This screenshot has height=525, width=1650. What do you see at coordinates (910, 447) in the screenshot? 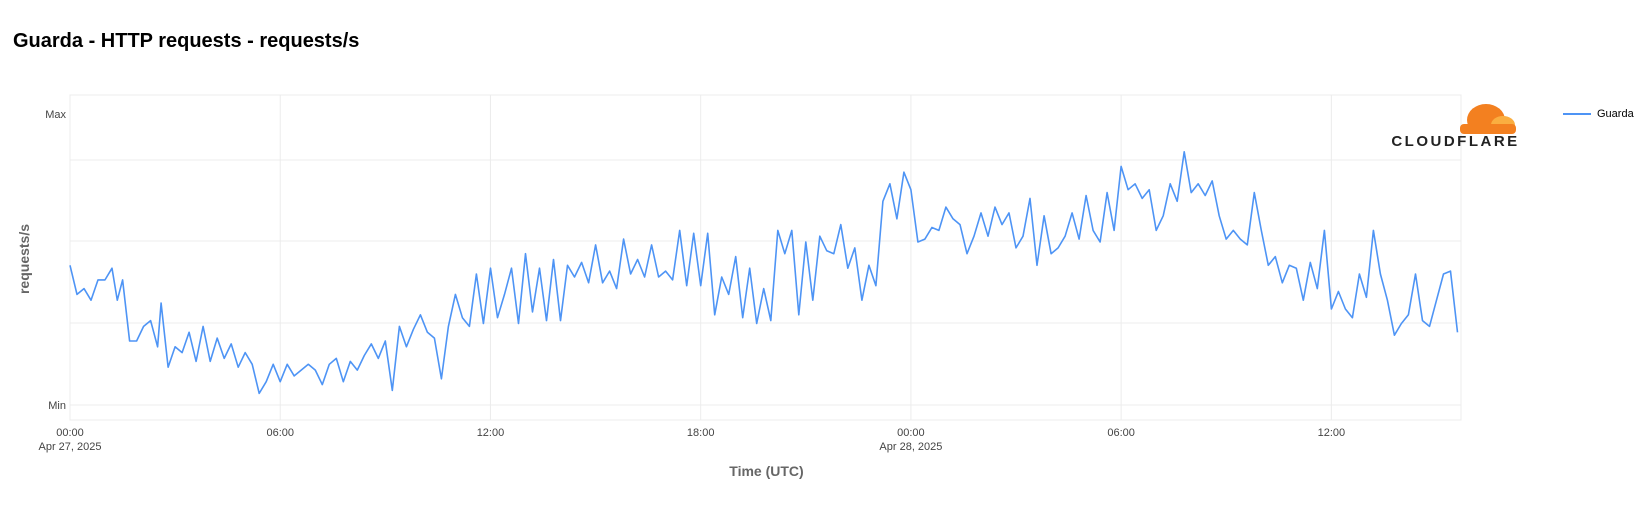
I see `x-tick-date-label: Apr 28, 2025` at bounding box center [910, 447].